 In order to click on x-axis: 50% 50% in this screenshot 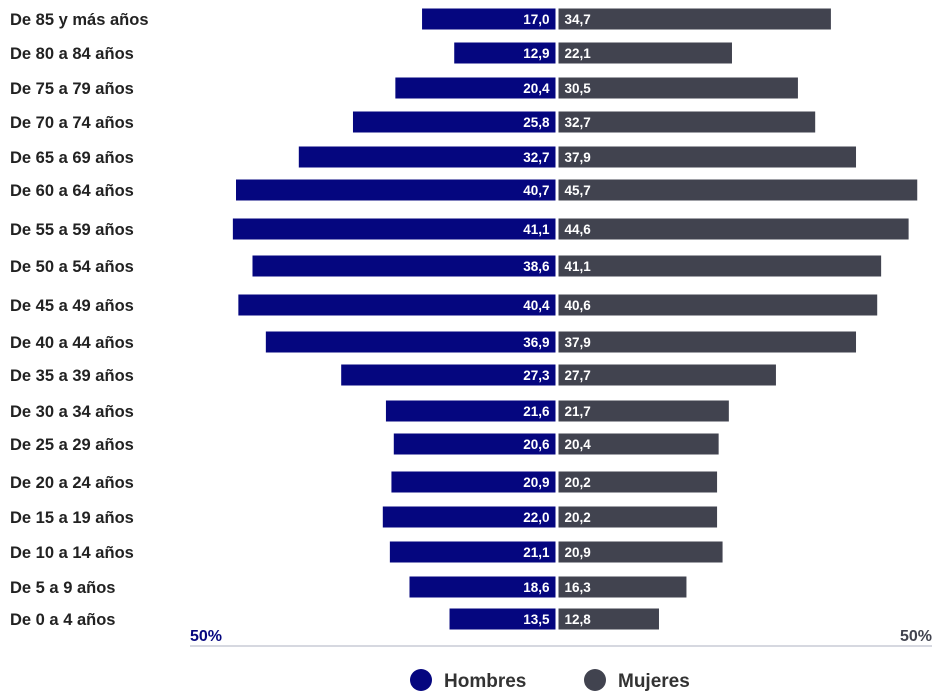, I will do `click(561, 637)`.